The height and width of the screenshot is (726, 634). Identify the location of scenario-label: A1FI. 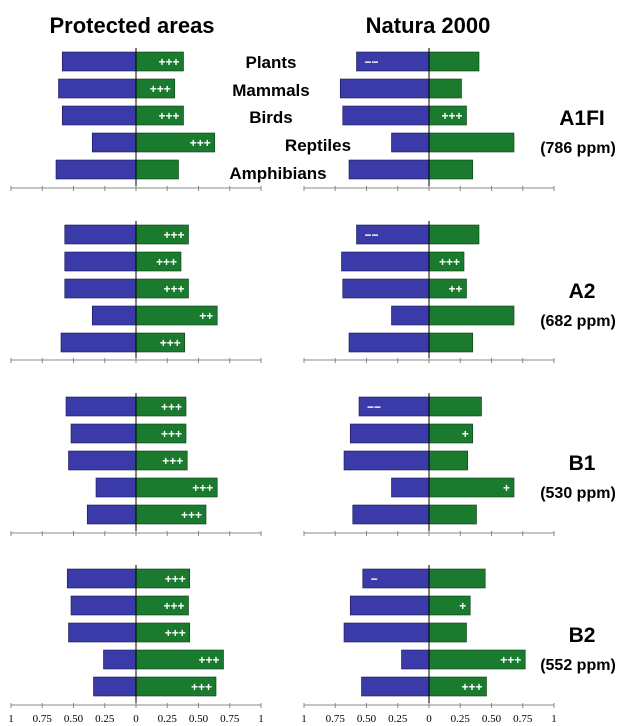
(582, 118).